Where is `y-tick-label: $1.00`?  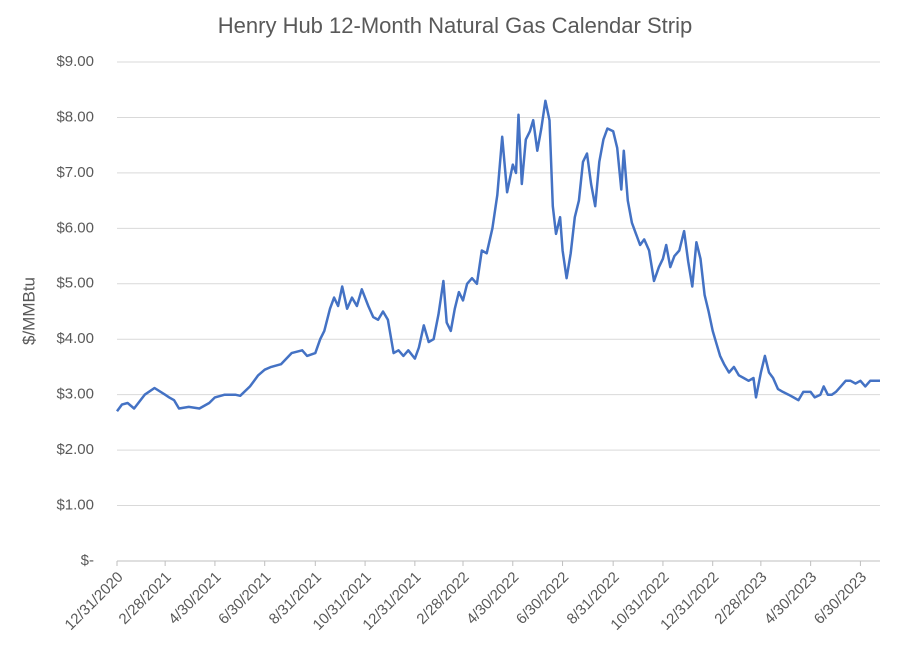 y-tick-label: $1.00 is located at coordinates (75, 505).